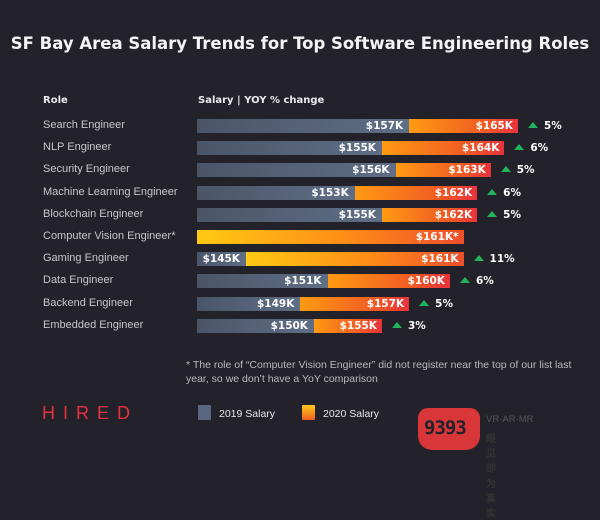 Image resolution: width=600 pixels, height=520 pixels. Describe the element at coordinates (110, 191) in the screenshot. I see `role-label: Machine Learning Engineer` at that location.